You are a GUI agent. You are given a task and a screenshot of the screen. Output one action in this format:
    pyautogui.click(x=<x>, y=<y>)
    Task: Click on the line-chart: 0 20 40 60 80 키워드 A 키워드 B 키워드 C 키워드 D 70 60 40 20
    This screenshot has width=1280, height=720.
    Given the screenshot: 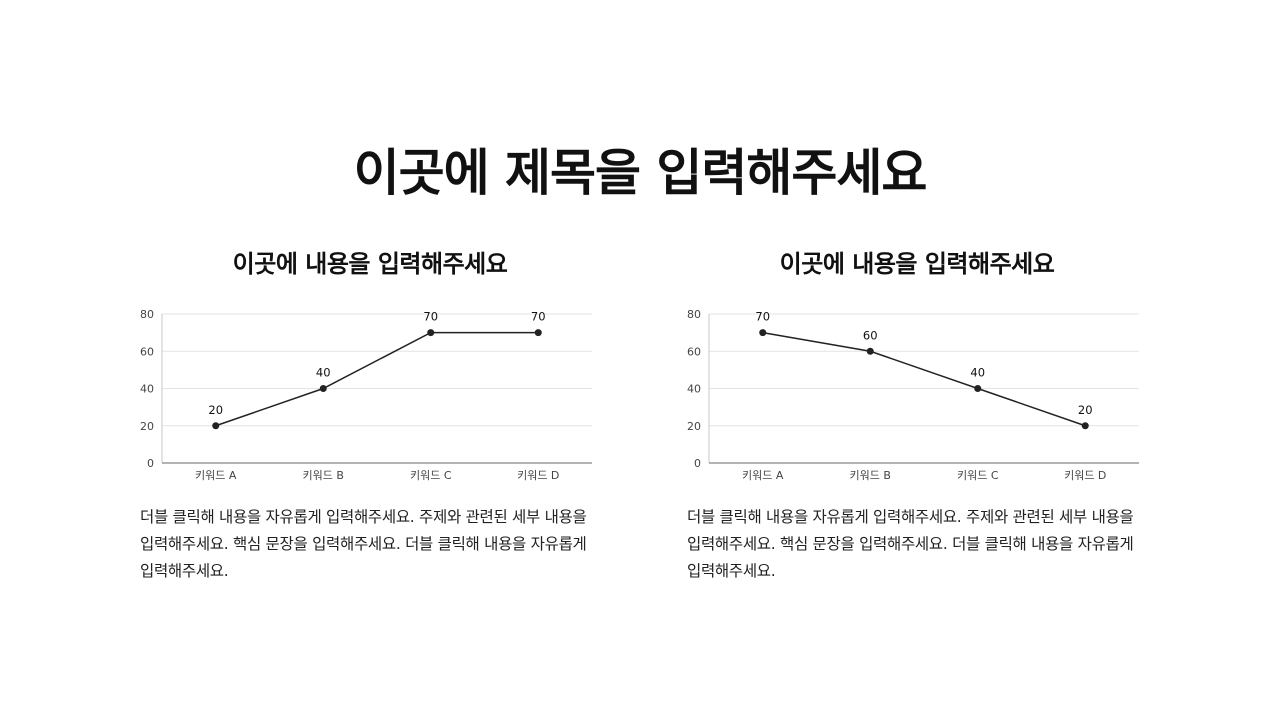 What is the action you would take?
    pyautogui.click(x=913, y=395)
    